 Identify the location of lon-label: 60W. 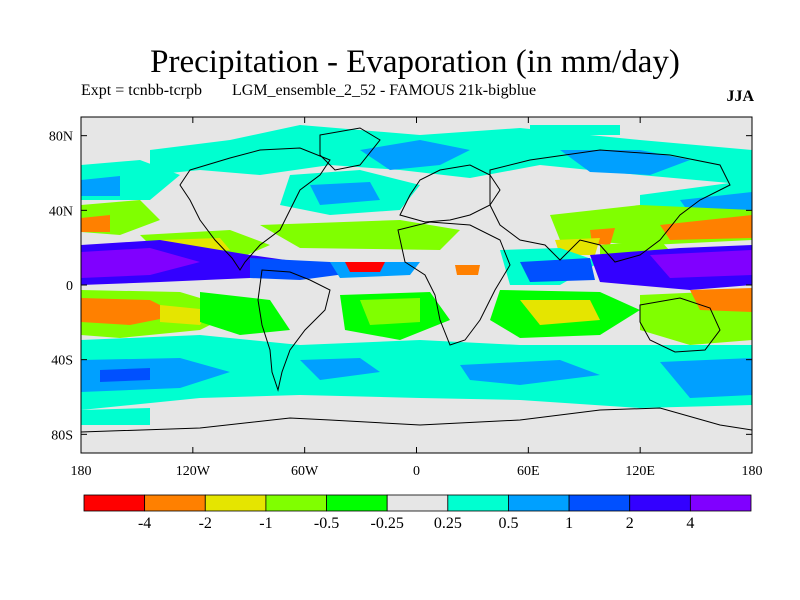
(305, 471).